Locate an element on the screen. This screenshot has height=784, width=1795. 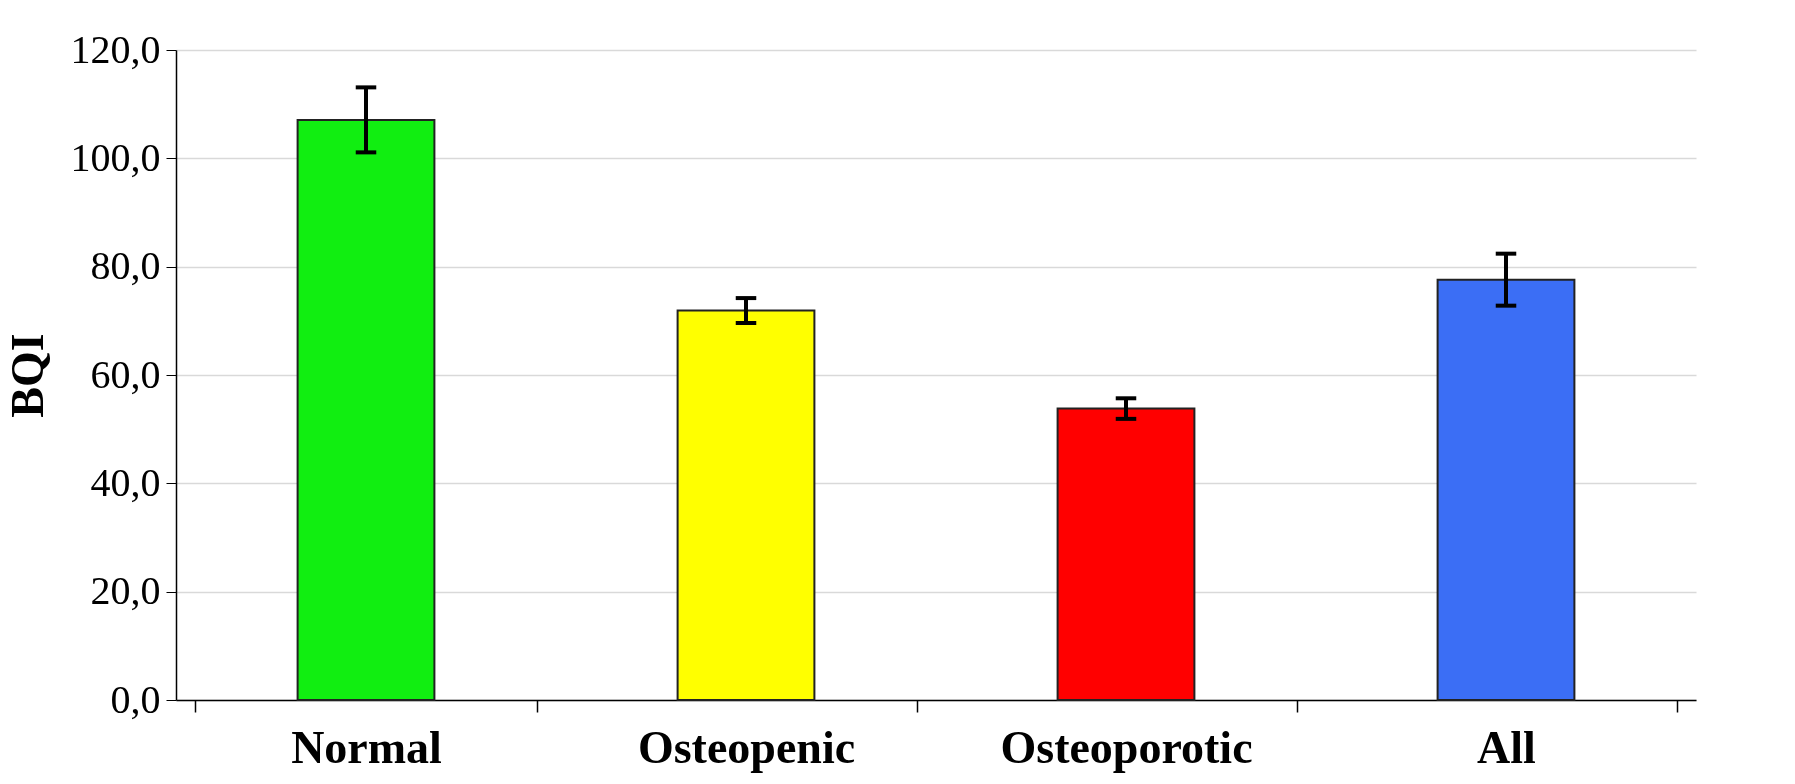
x-tick-label: All is located at coordinates (1506, 747).